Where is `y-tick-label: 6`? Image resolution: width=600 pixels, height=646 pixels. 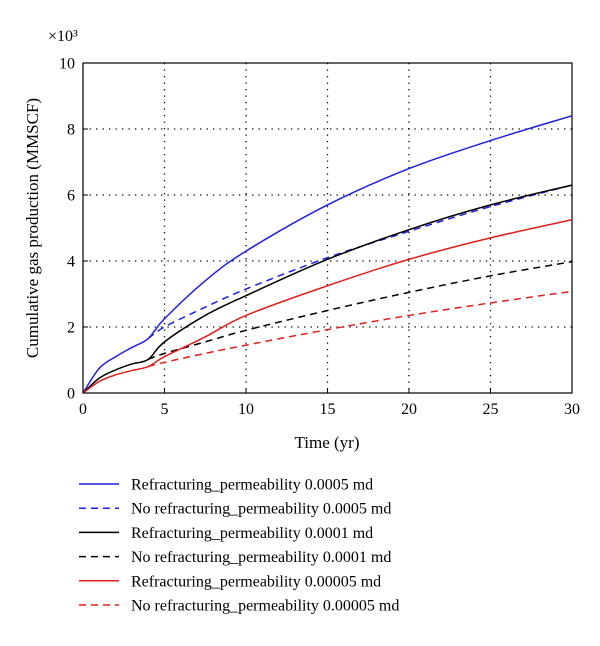 y-tick-label: 6 is located at coordinates (71, 196).